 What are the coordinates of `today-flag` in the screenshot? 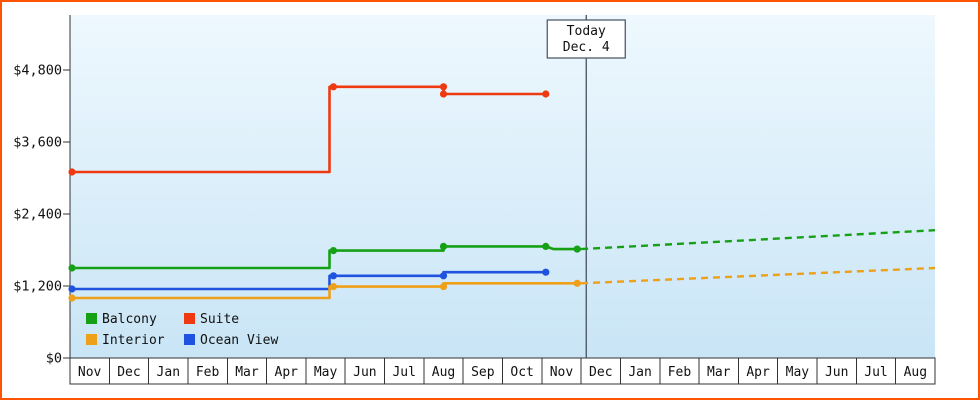 It's located at (586, 39).